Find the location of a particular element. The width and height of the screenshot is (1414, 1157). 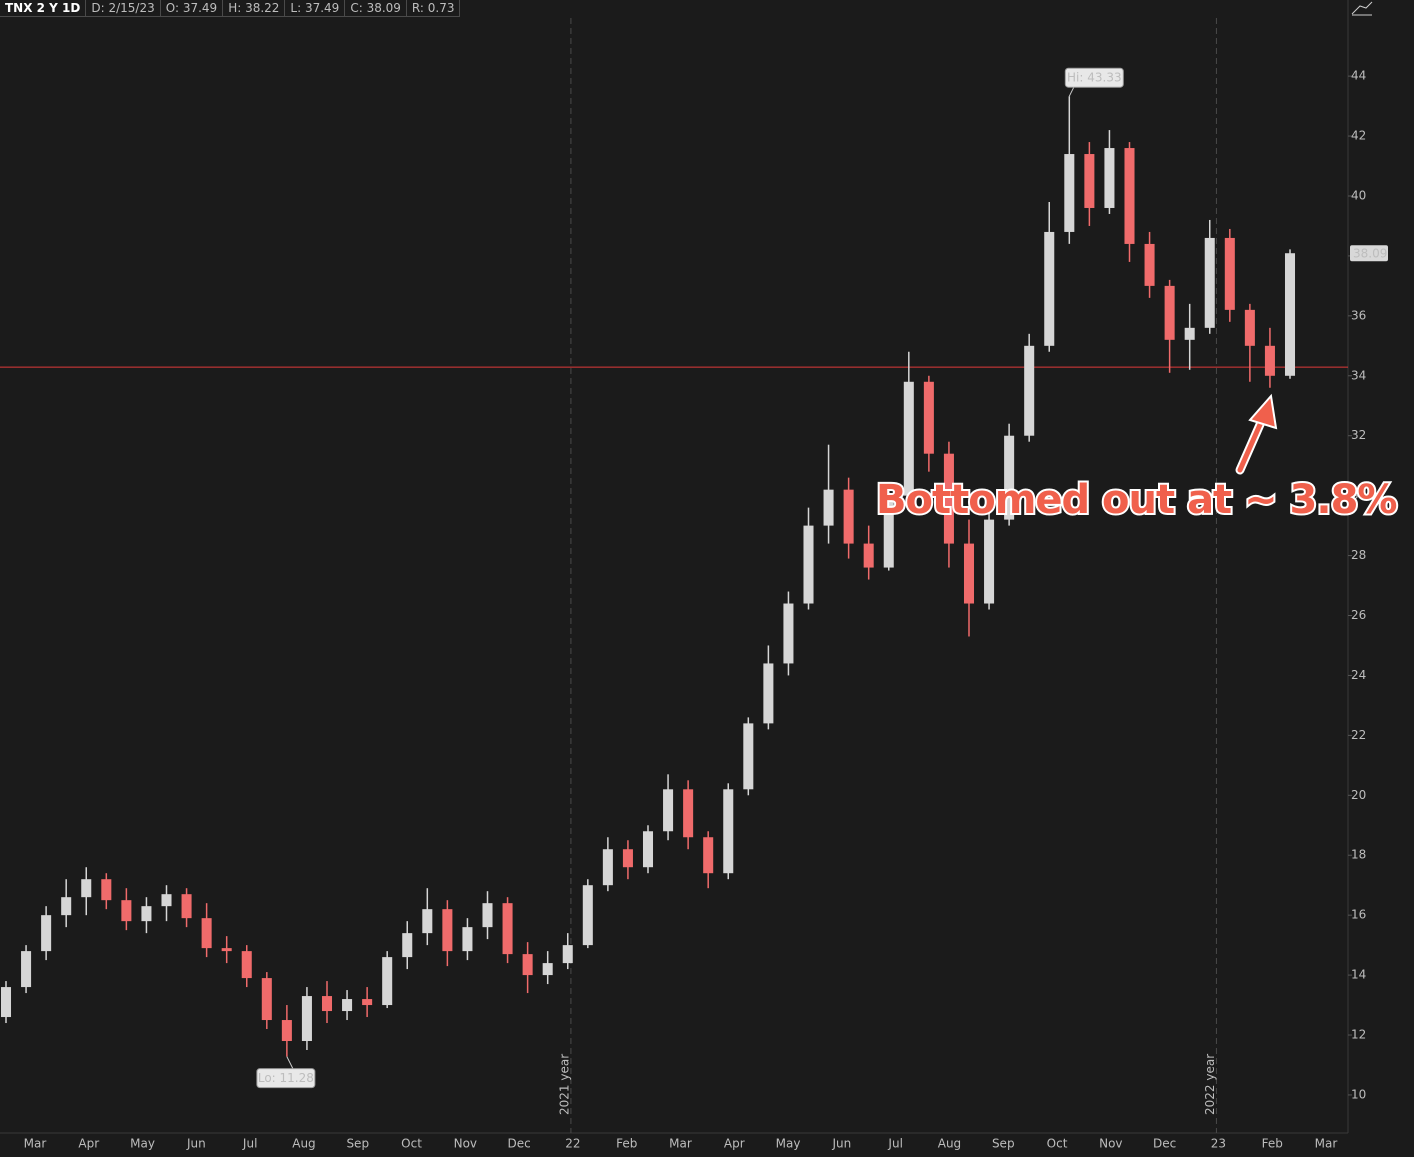

y-tick-label: 12 is located at coordinates (1358, 1035).